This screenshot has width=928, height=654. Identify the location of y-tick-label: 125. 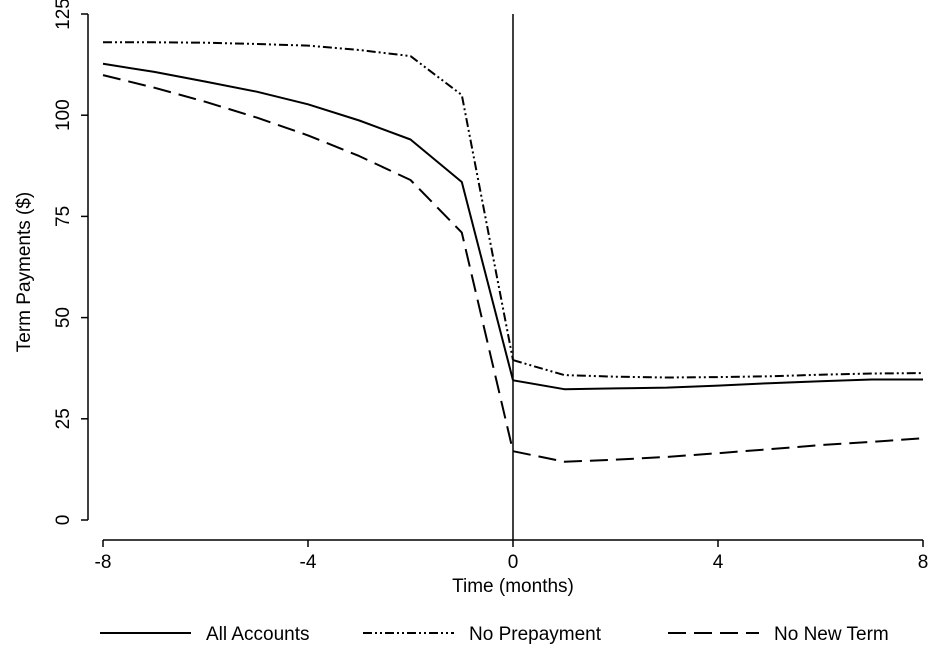
(63, 15).